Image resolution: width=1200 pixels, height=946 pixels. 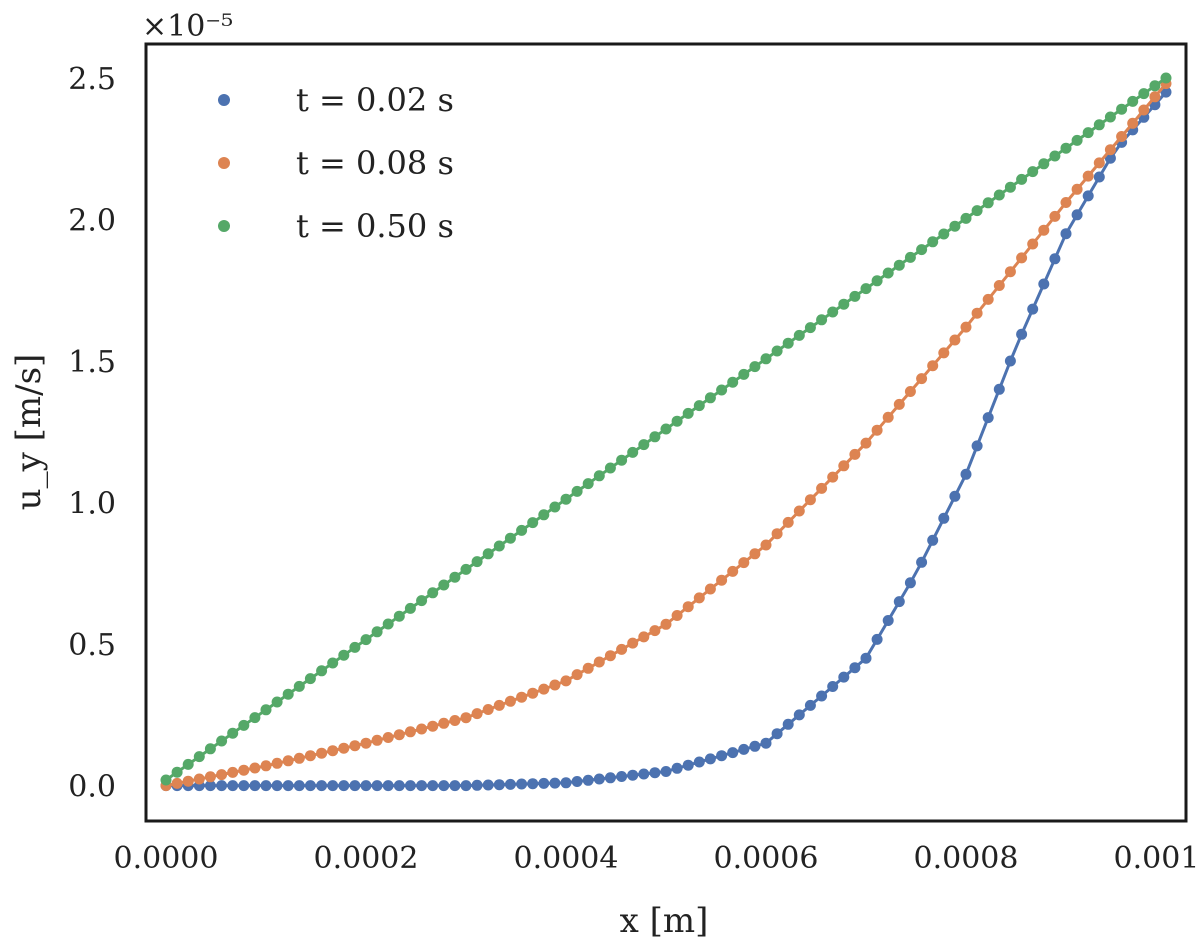 What do you see at coordinates (92, 787) in the screenshot?
I see `y-tick-label: 0.0` at bounding box center [92, 787].